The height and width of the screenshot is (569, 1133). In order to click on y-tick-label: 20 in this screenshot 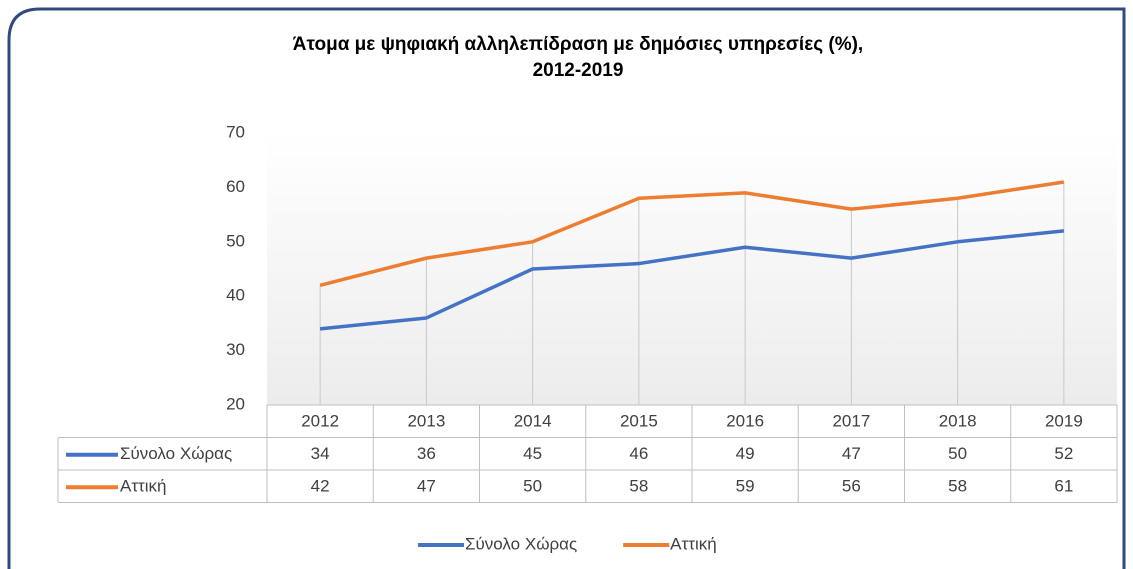, I will do `click(235, 403)`.